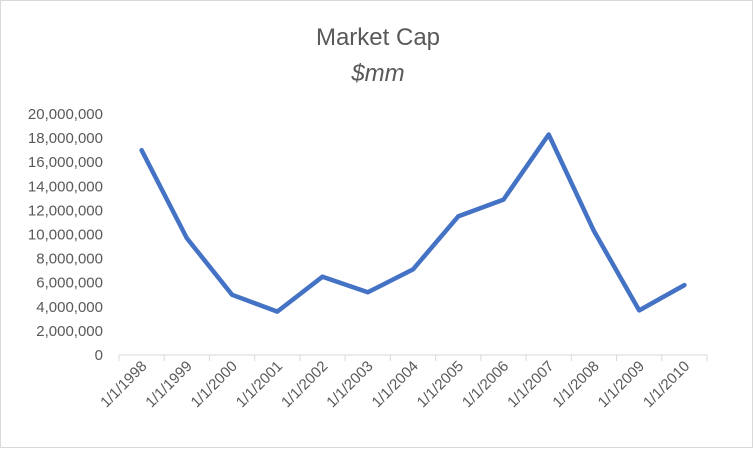 The image size is (753, 449). What do you see at coordinates (69, 283) in the screenshot?
I see `y-tick-label: 6,000,000` at bounding box center [69, 283].